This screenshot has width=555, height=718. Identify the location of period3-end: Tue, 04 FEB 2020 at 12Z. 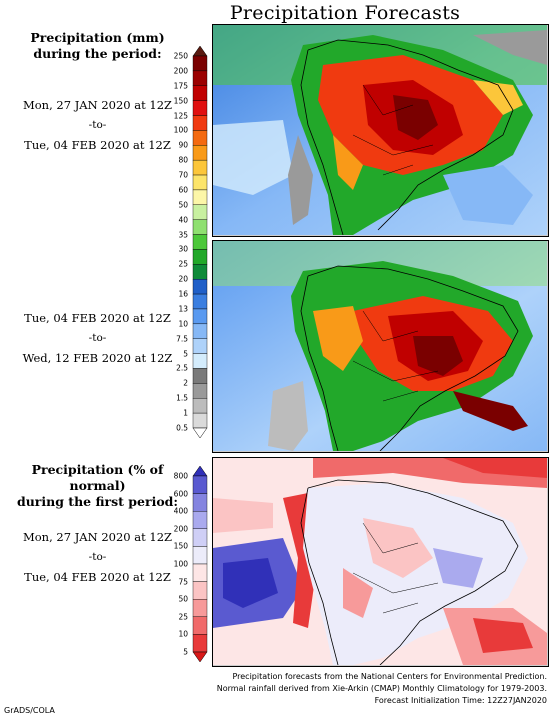
(97, 577).